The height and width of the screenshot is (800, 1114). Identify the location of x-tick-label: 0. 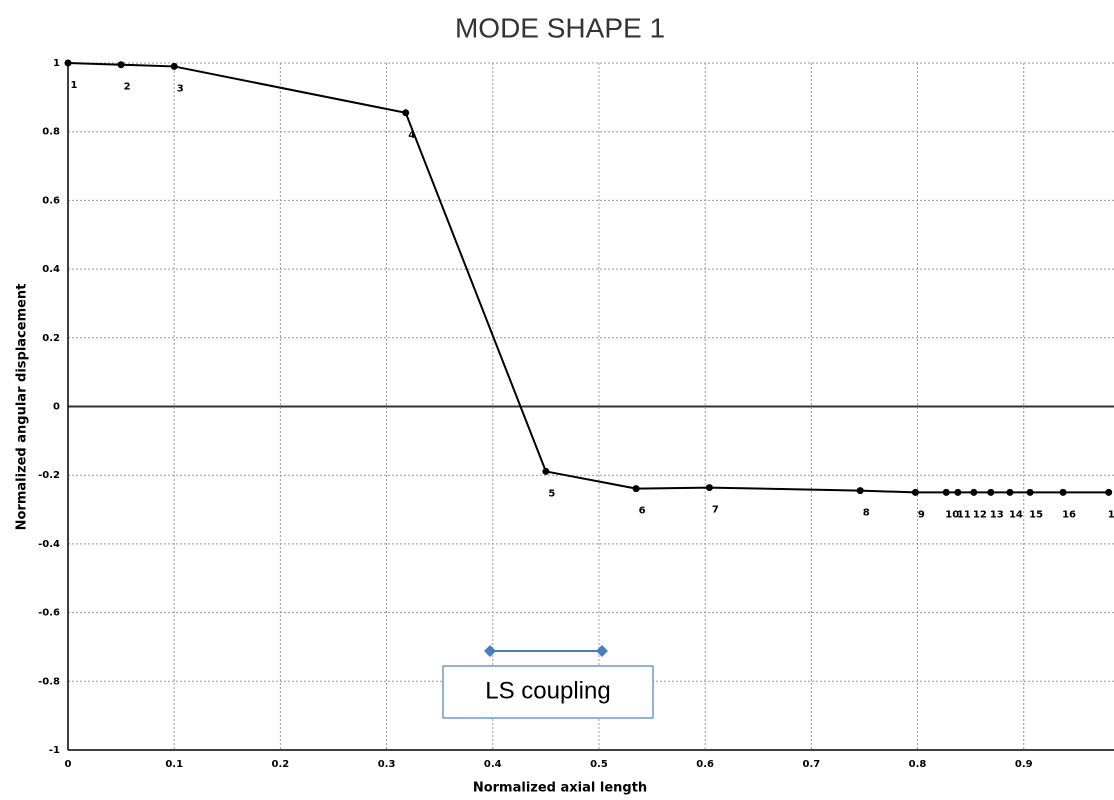
(68, 764).